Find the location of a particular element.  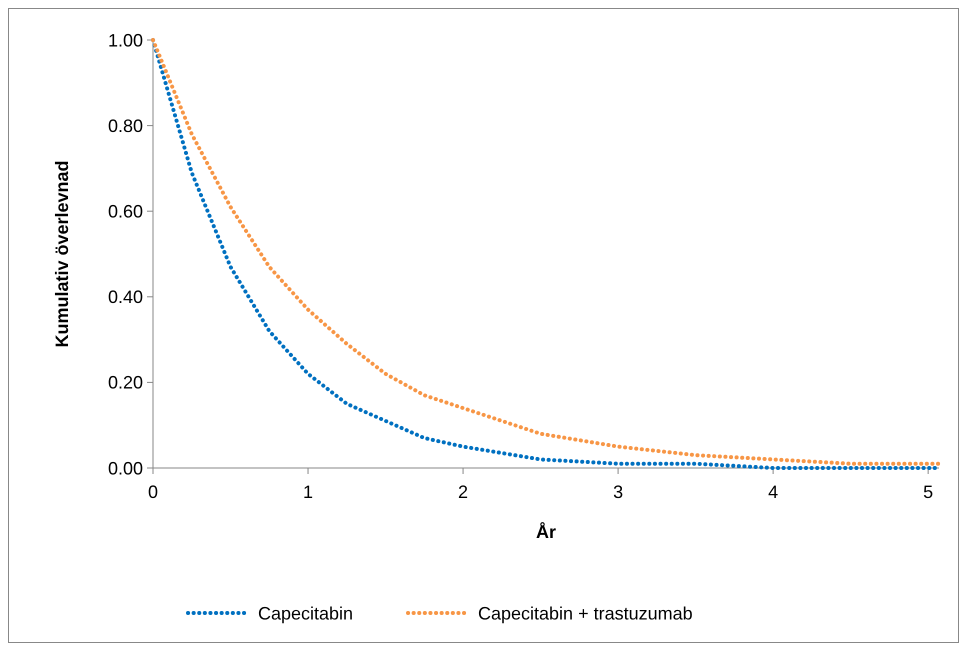

legend-label: Capecitabin + trastuzumab is located at coordinates (585, 613).